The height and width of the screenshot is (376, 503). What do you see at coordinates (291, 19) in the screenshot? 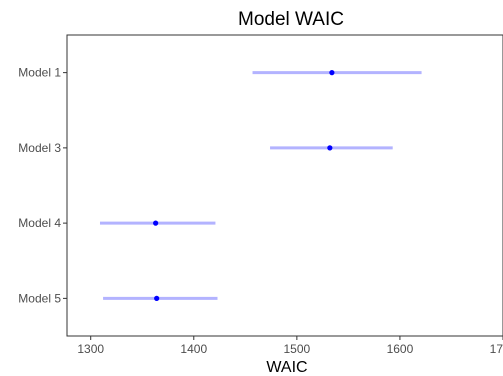
I see `chart-title: Model WAIC` at bounding box center [291, 19].